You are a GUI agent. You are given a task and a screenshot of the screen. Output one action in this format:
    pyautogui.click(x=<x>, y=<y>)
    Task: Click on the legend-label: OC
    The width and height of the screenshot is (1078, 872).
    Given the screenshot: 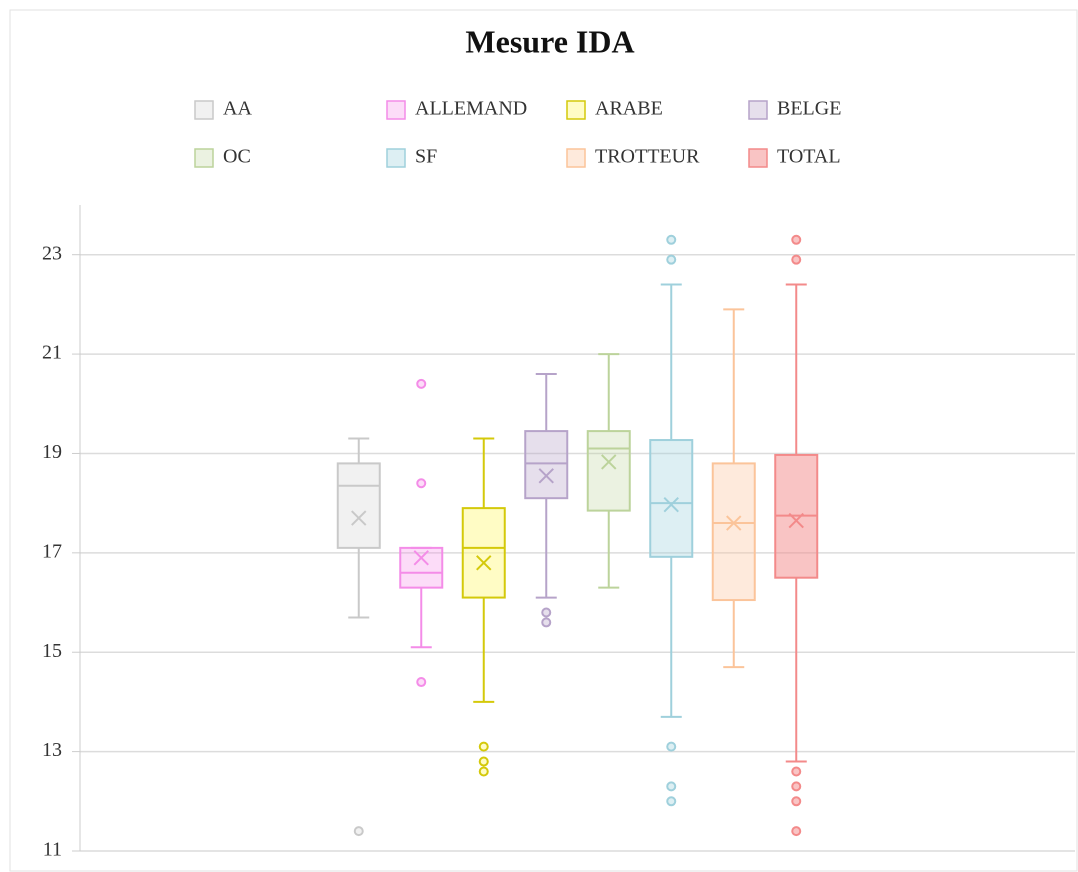 What is the action you would take?
    pyautogui.click(x=237, y=157)
    